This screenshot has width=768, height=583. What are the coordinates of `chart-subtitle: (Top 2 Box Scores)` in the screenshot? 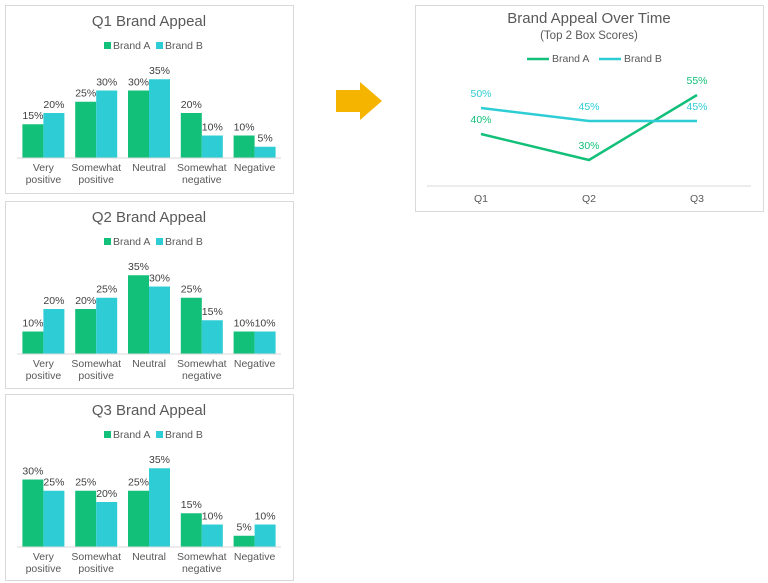 It's located at (589, 36).